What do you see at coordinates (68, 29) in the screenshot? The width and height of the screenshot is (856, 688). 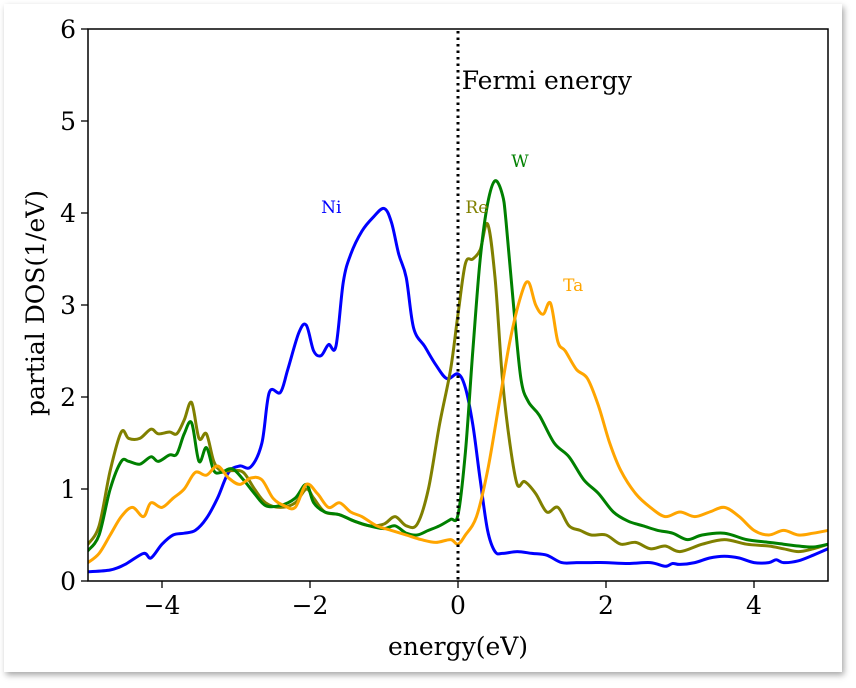 I see `y-tick-label: 6` at bounding box center [68, 29].